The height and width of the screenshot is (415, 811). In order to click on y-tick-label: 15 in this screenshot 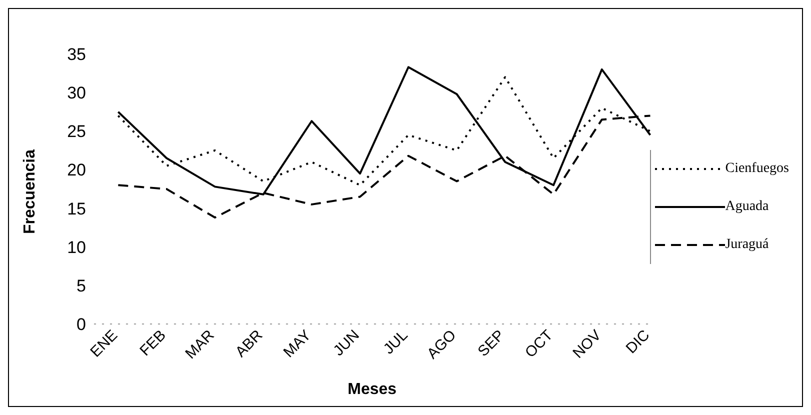, I will do `click(76, 208)`.